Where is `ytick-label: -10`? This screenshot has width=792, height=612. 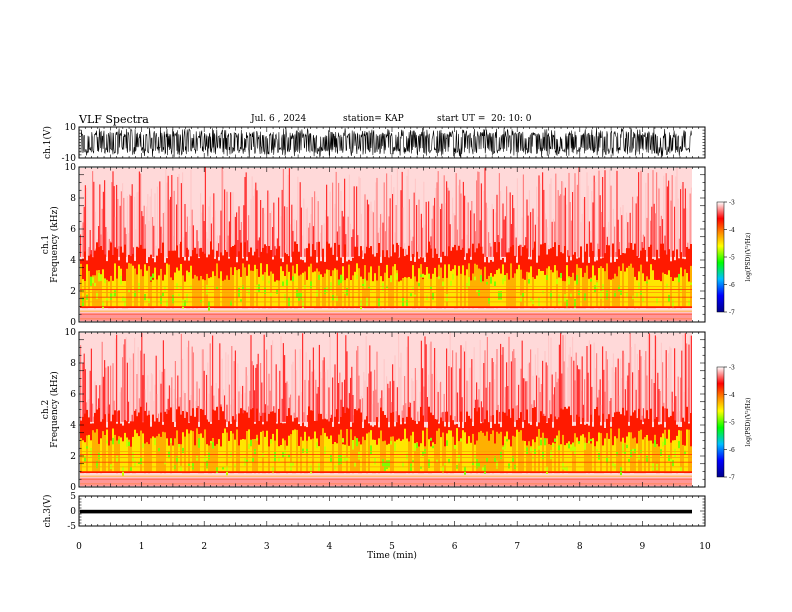
ytick-label: -10 is located at coordinates (69, 159).